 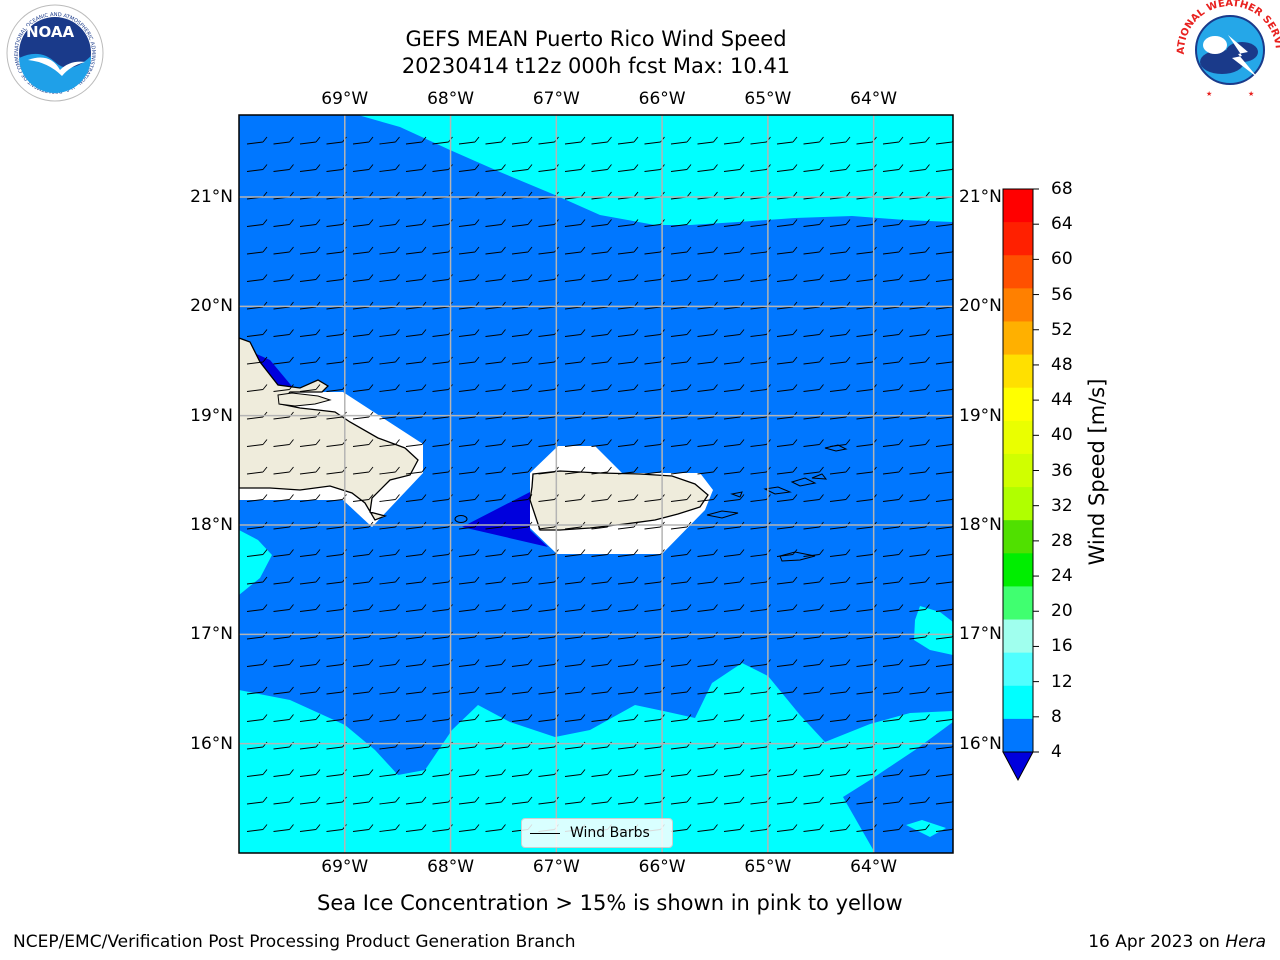 I want to click on tick-label: 69°W, so click(x=345, y=99).